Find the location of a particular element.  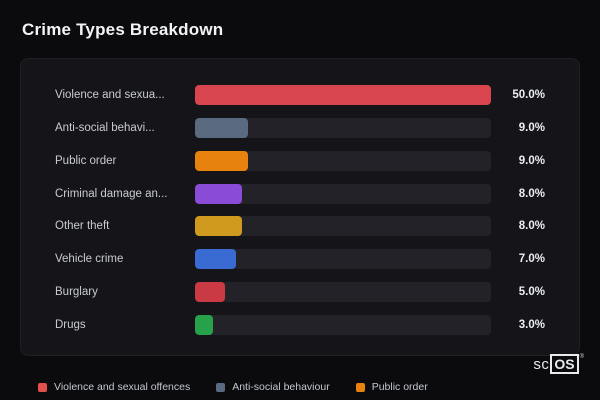

legend-item-anti-social: Anti-social behaviour is located at coordinates (273, 387).